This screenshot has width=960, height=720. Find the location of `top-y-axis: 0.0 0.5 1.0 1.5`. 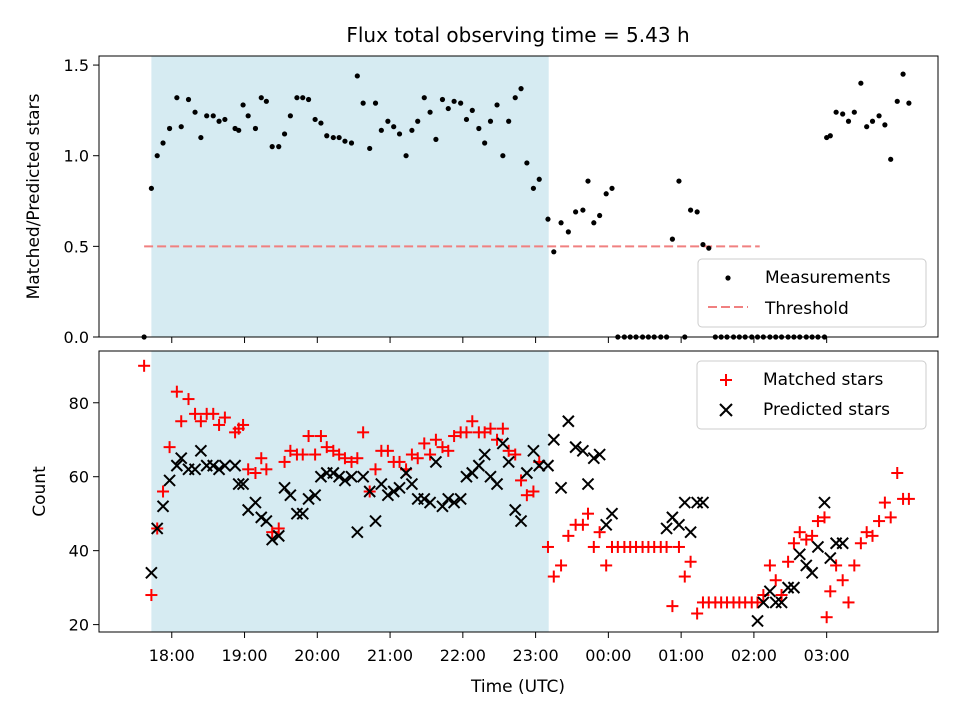

top-y-axis: 0.0 0.5 1.0 1.5 is located at coordinates (81, 201).